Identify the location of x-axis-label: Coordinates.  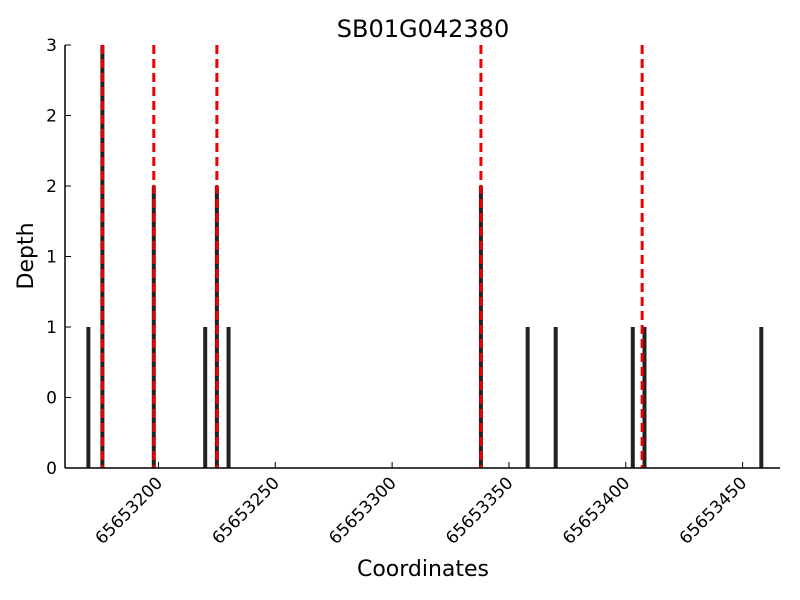
(423, 569).